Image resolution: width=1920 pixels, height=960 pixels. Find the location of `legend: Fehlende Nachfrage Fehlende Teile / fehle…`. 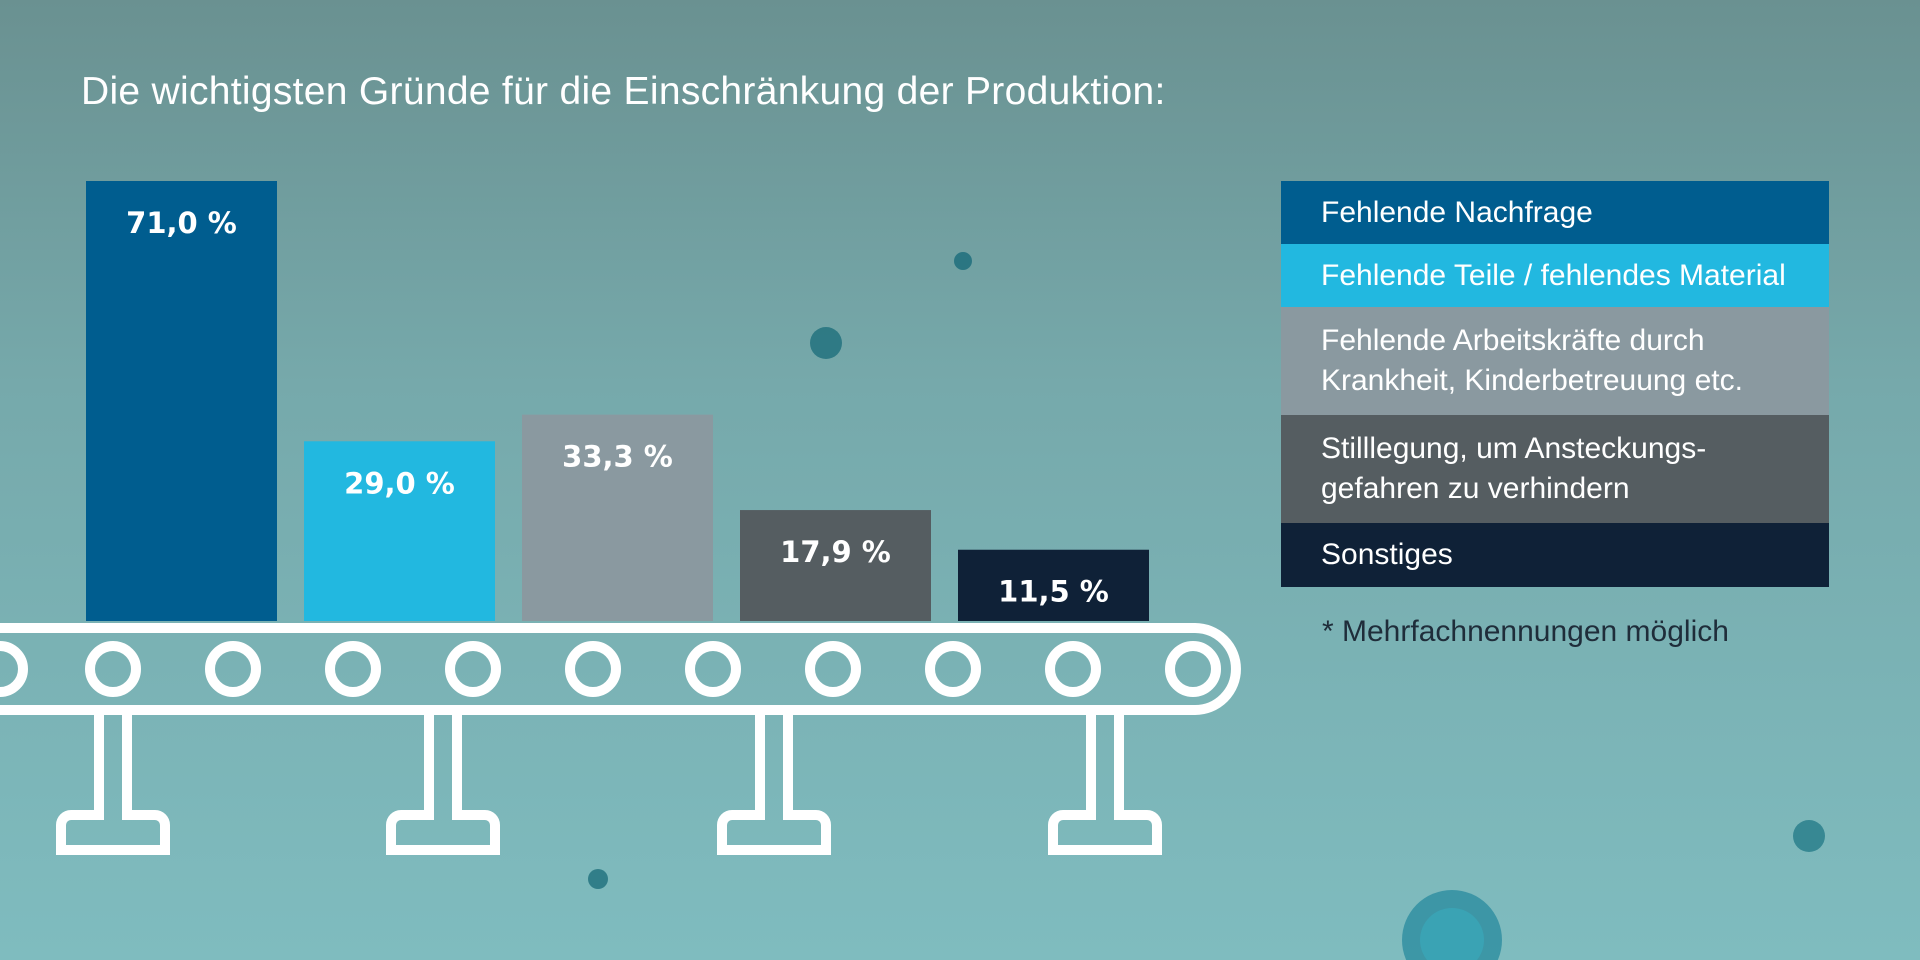

legend: Fehlende Nachfrage Fehlende Teile / fehle… is located at coordinates (1555, 384).